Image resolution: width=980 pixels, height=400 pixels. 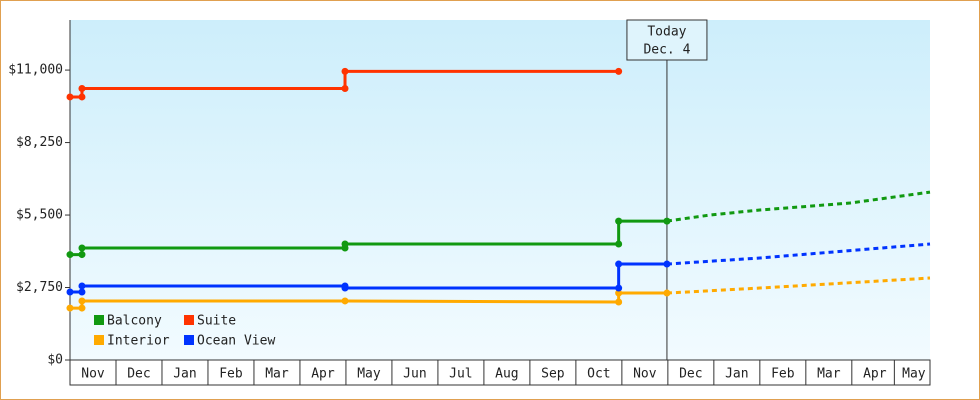 I want to click on x-axis-band, so click(x=500, y=372).